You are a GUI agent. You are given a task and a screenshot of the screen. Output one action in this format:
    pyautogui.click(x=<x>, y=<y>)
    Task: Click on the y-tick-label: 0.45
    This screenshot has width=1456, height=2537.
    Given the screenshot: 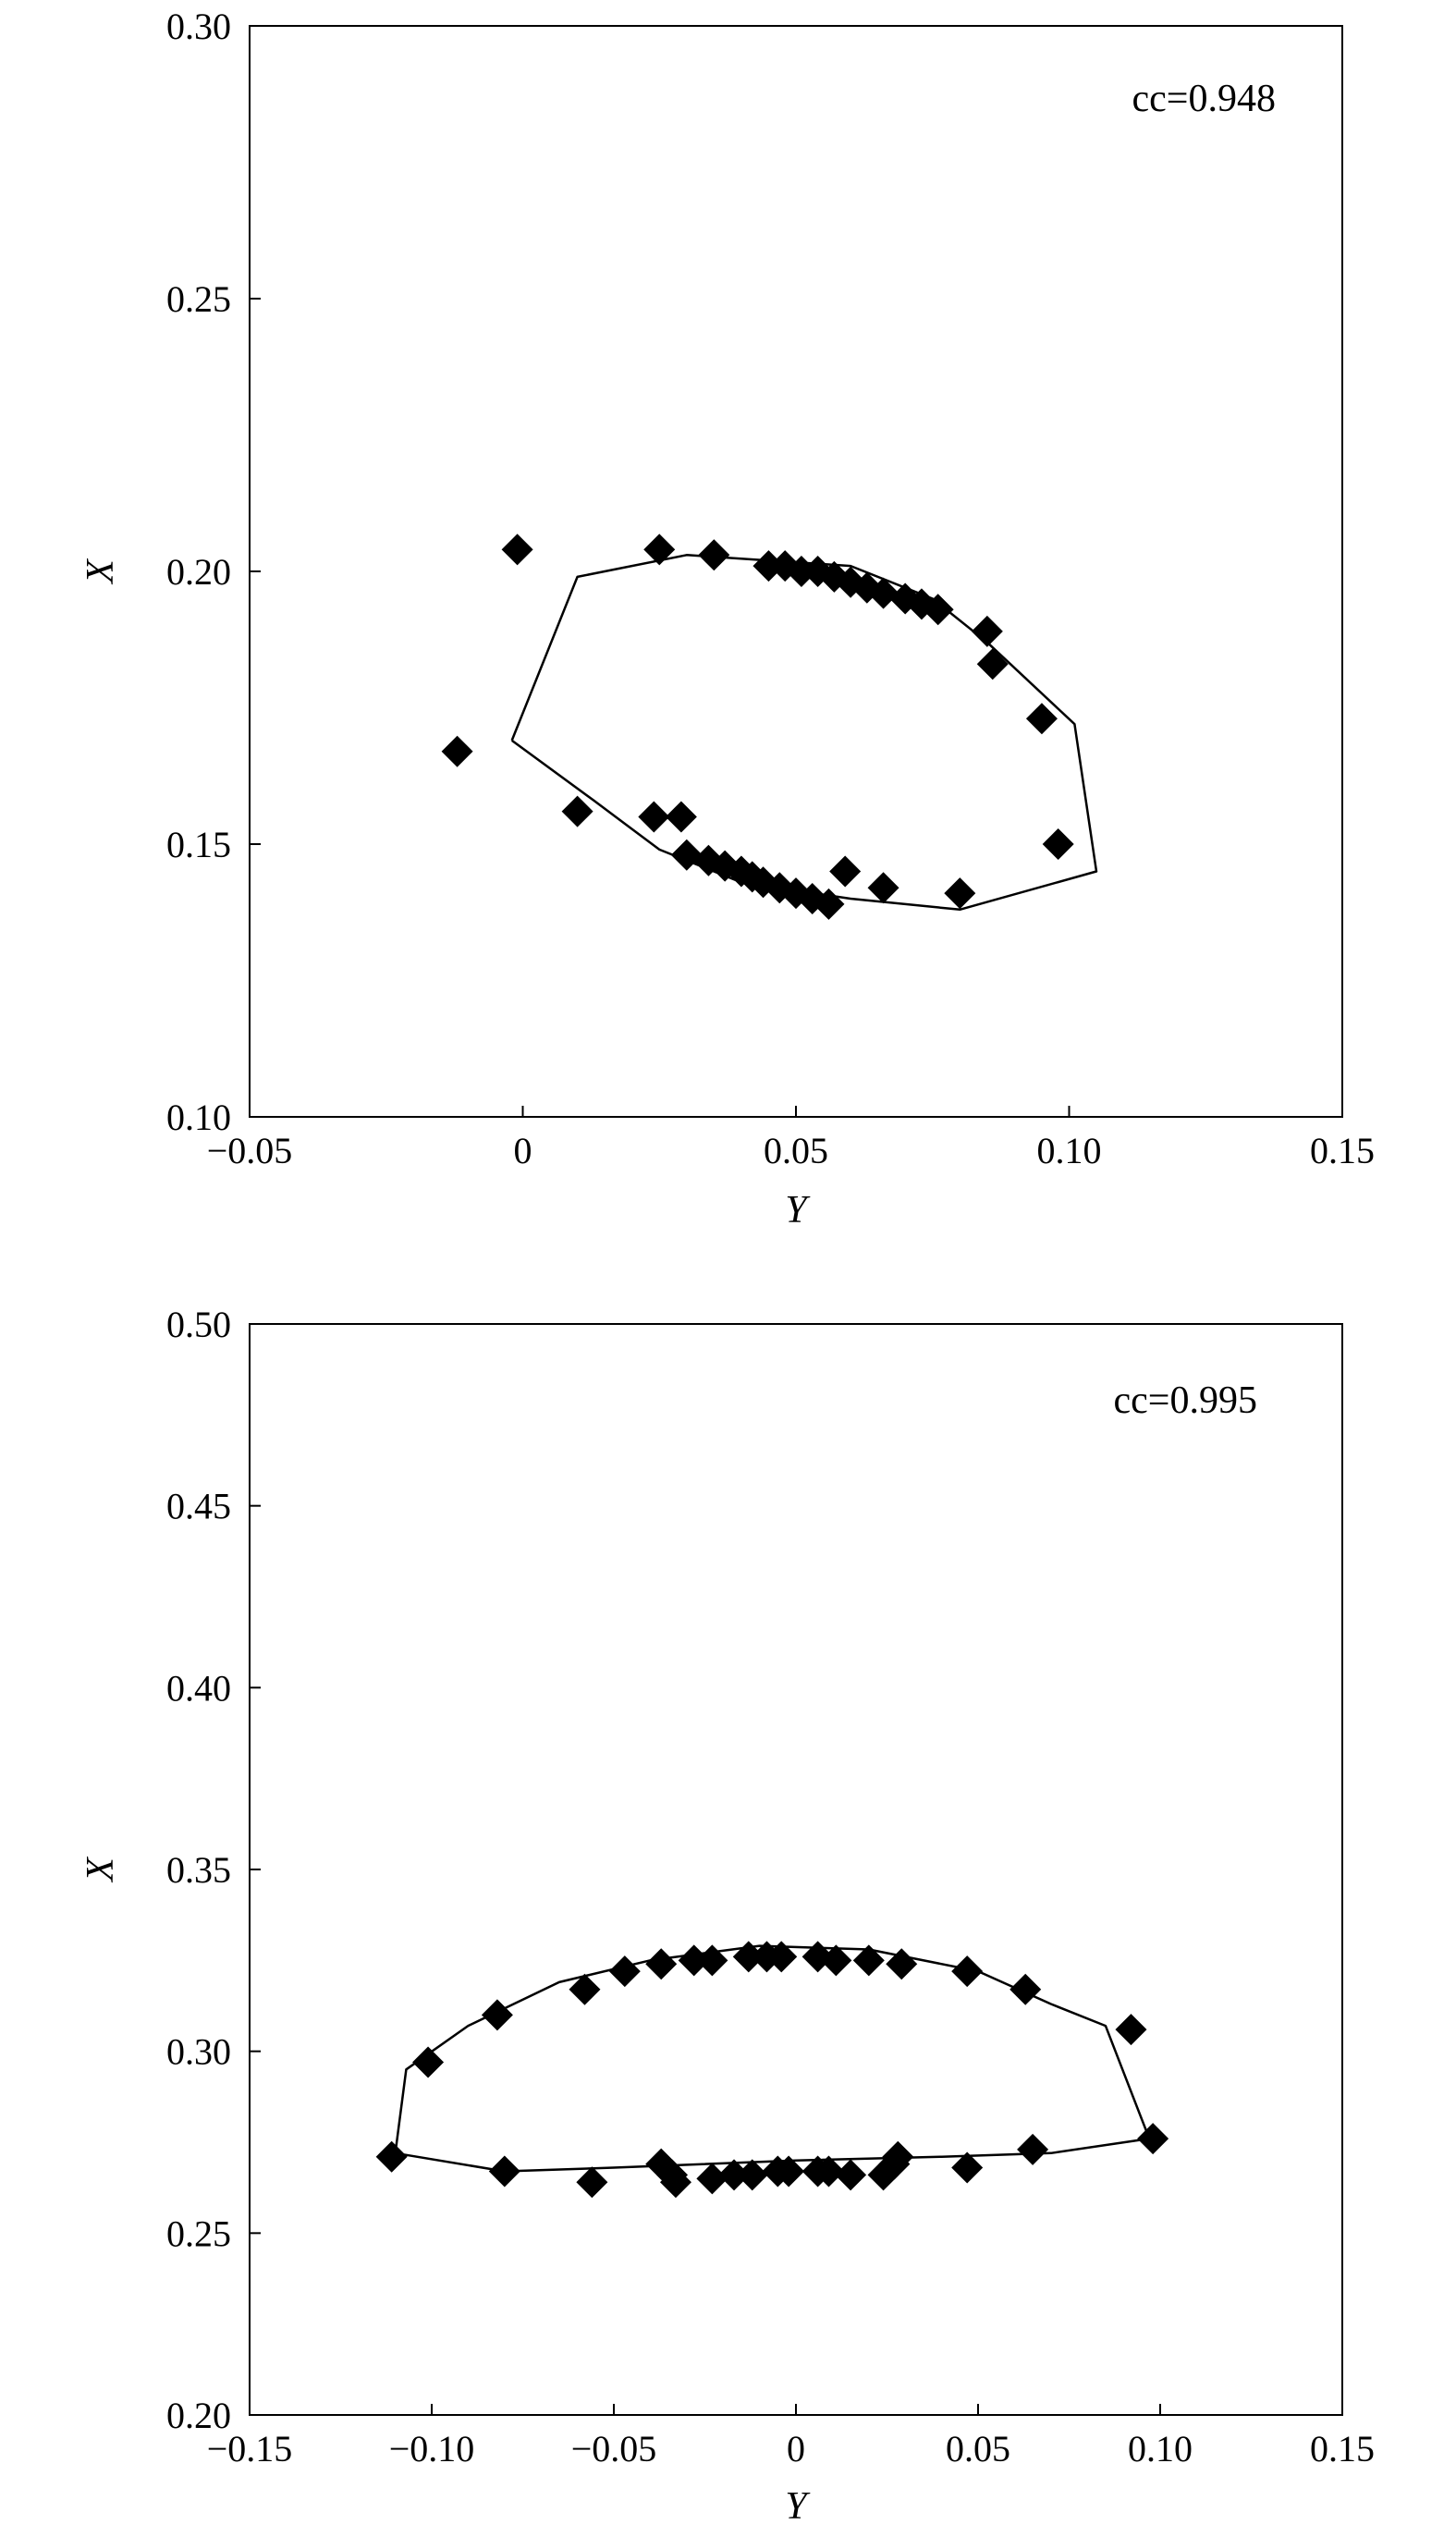 What is the action you would take?
    pyautogui.click(x=198, y=1506)
    